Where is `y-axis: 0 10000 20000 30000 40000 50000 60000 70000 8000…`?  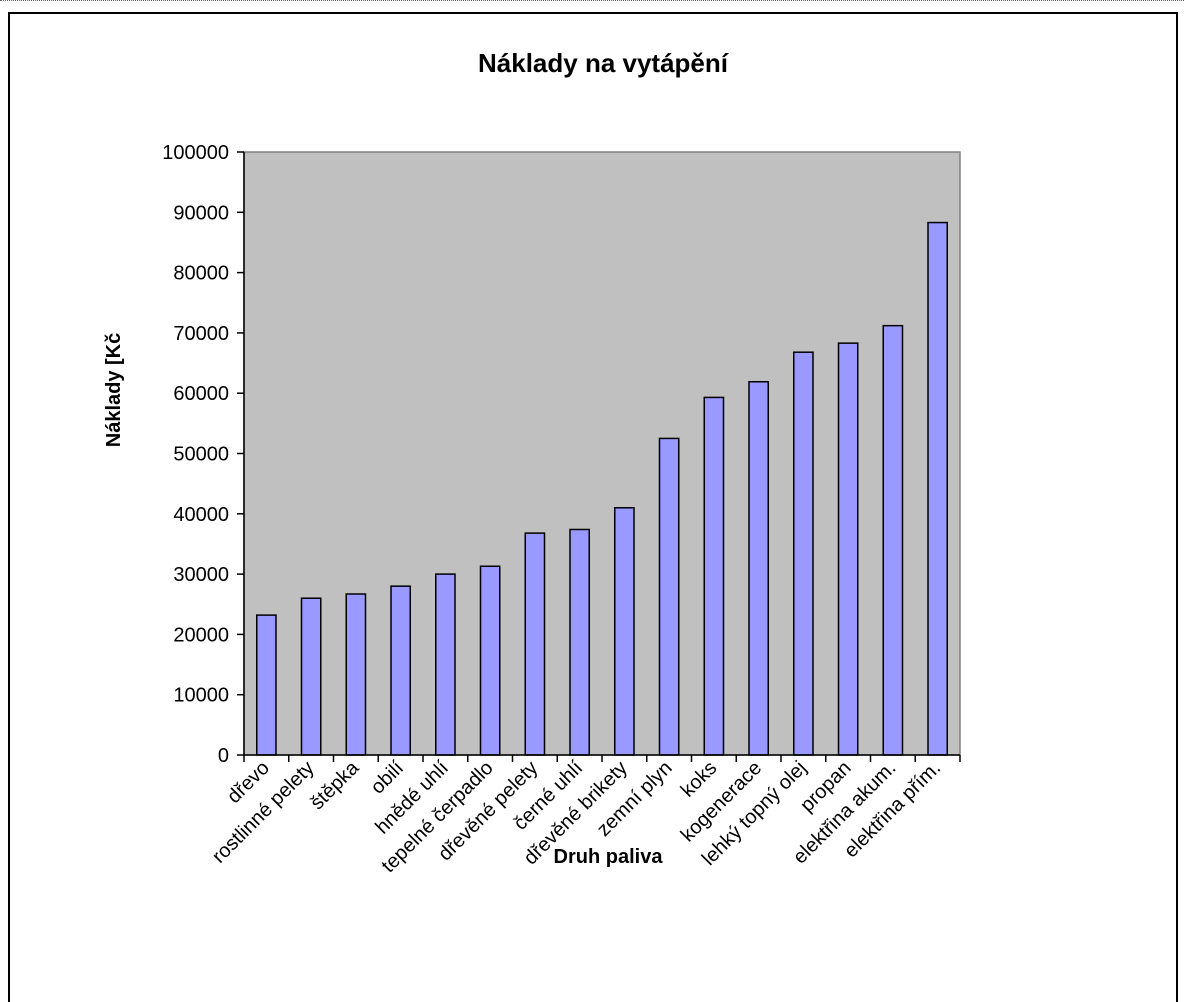 y-axis: 0 10000 20000 30000 40000 50000 60000 70000 8000… is located at coordinates (203, 454).